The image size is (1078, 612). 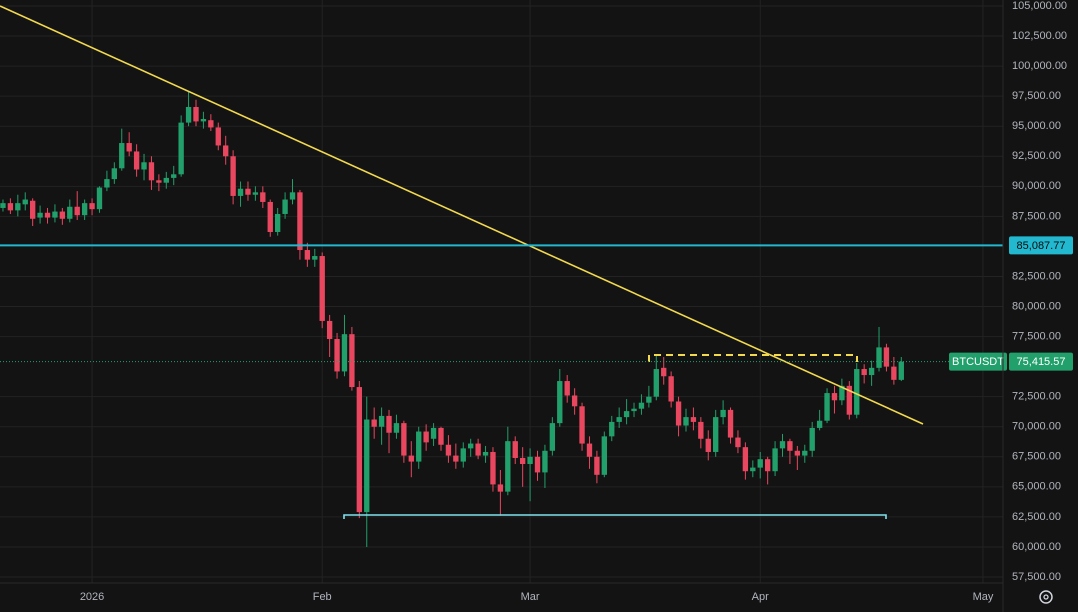 I want to click on y-tick-label: 60,000.00, so click(x=1036, y=547).